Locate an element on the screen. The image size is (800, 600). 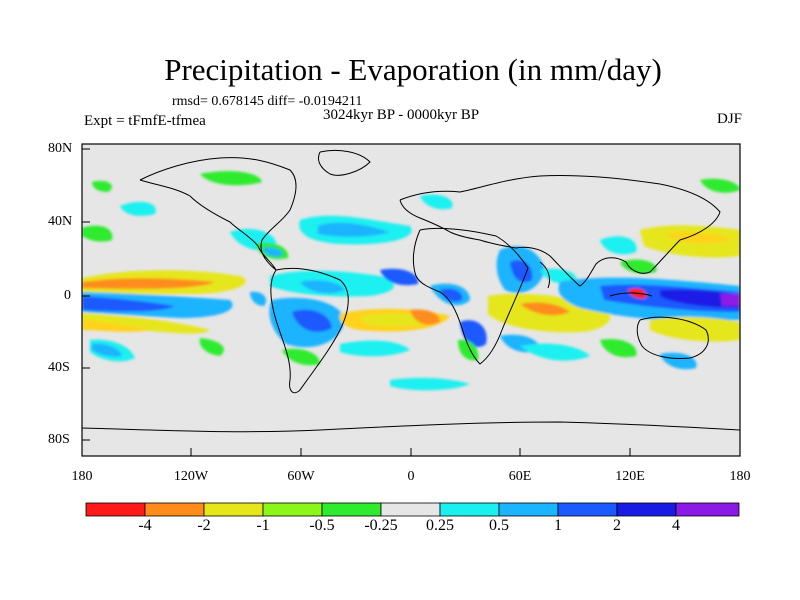
map-title: Precipitation - Evaporation (in mm/day) is located at coordinates (413, 69).